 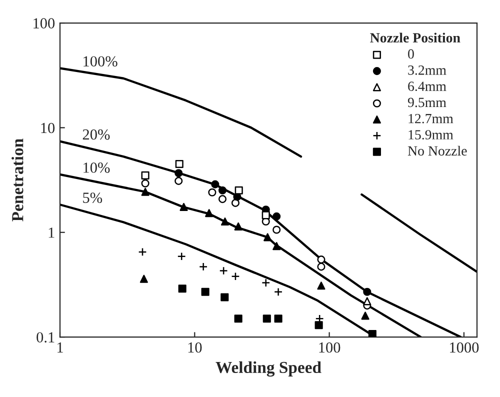 What do you see at coordinates (92, 197) in the screenshot?
I see `series-label: 5%` at bounding box center [92, 197].